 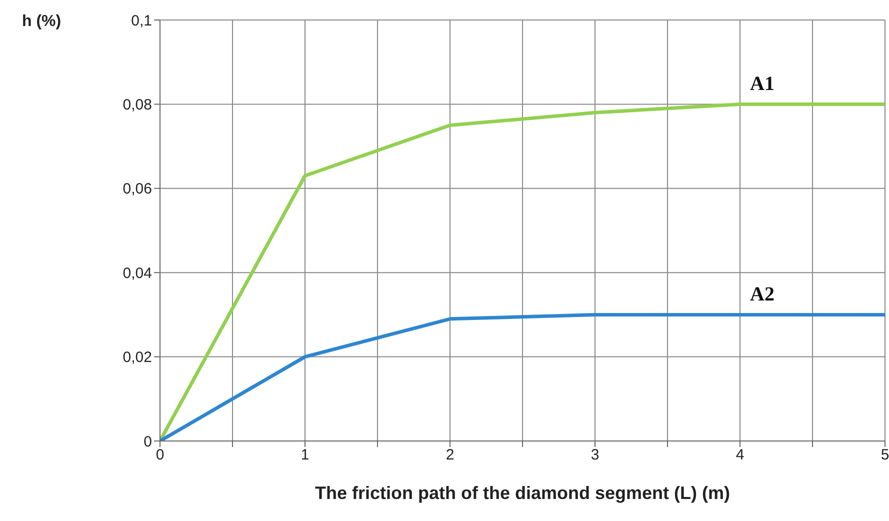 What do you see at coordinates (762, 84) in the screenshot?
I see `series-label: A1` at bounding box center [762, 84].